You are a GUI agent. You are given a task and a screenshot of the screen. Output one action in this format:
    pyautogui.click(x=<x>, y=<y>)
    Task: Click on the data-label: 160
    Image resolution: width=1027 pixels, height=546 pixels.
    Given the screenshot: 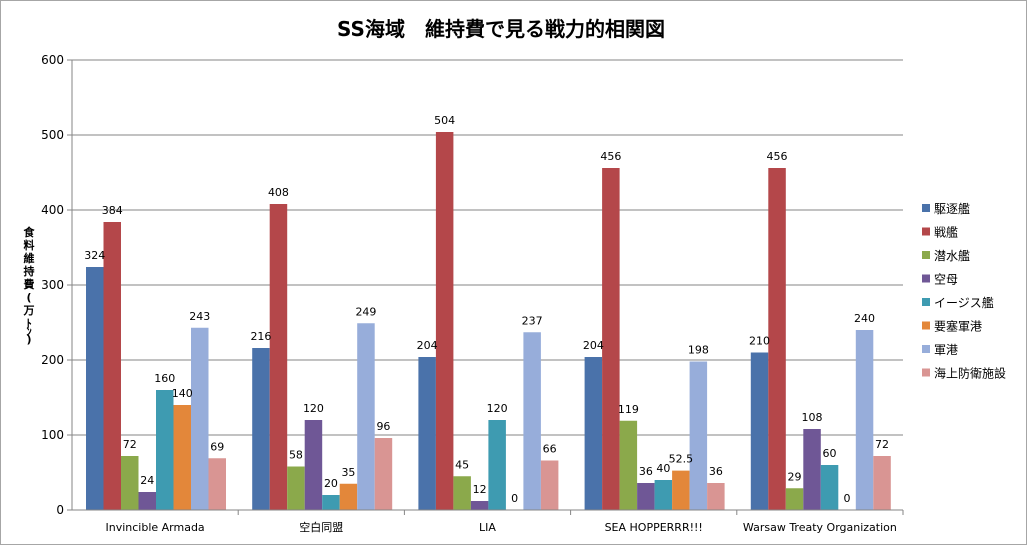 What is the action you would take?
    pyautogui.click(x=164, y=378)
    